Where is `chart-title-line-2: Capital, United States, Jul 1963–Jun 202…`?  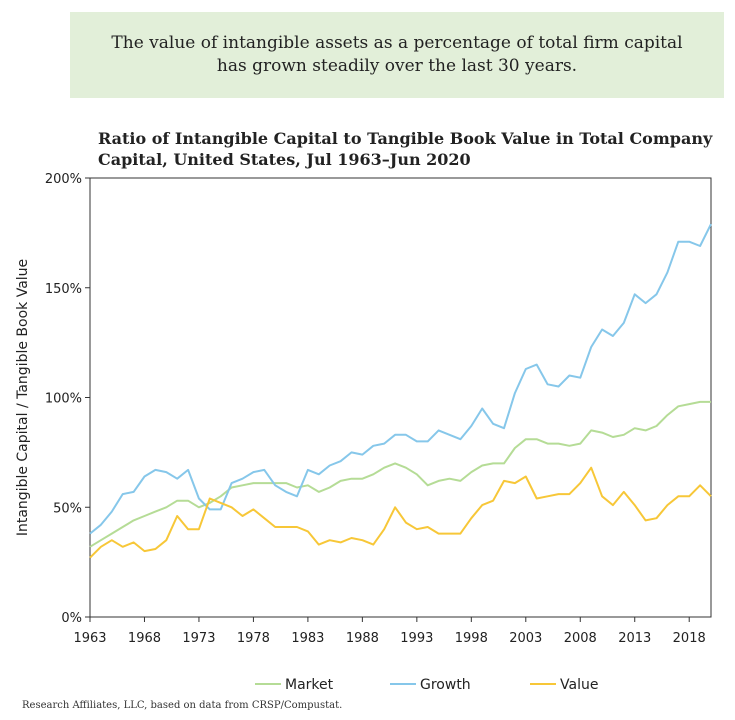 chart-title-line-2: Capital, United States, Jul 1963–Jun 202… is located at coordinates (284, 159).